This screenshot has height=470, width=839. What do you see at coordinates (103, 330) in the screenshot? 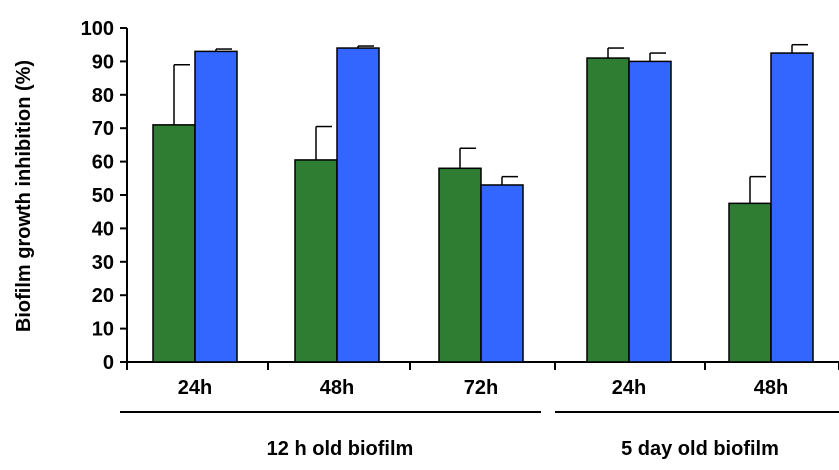
I see `y-tick-label: 10` at bounding box center [103, 330].